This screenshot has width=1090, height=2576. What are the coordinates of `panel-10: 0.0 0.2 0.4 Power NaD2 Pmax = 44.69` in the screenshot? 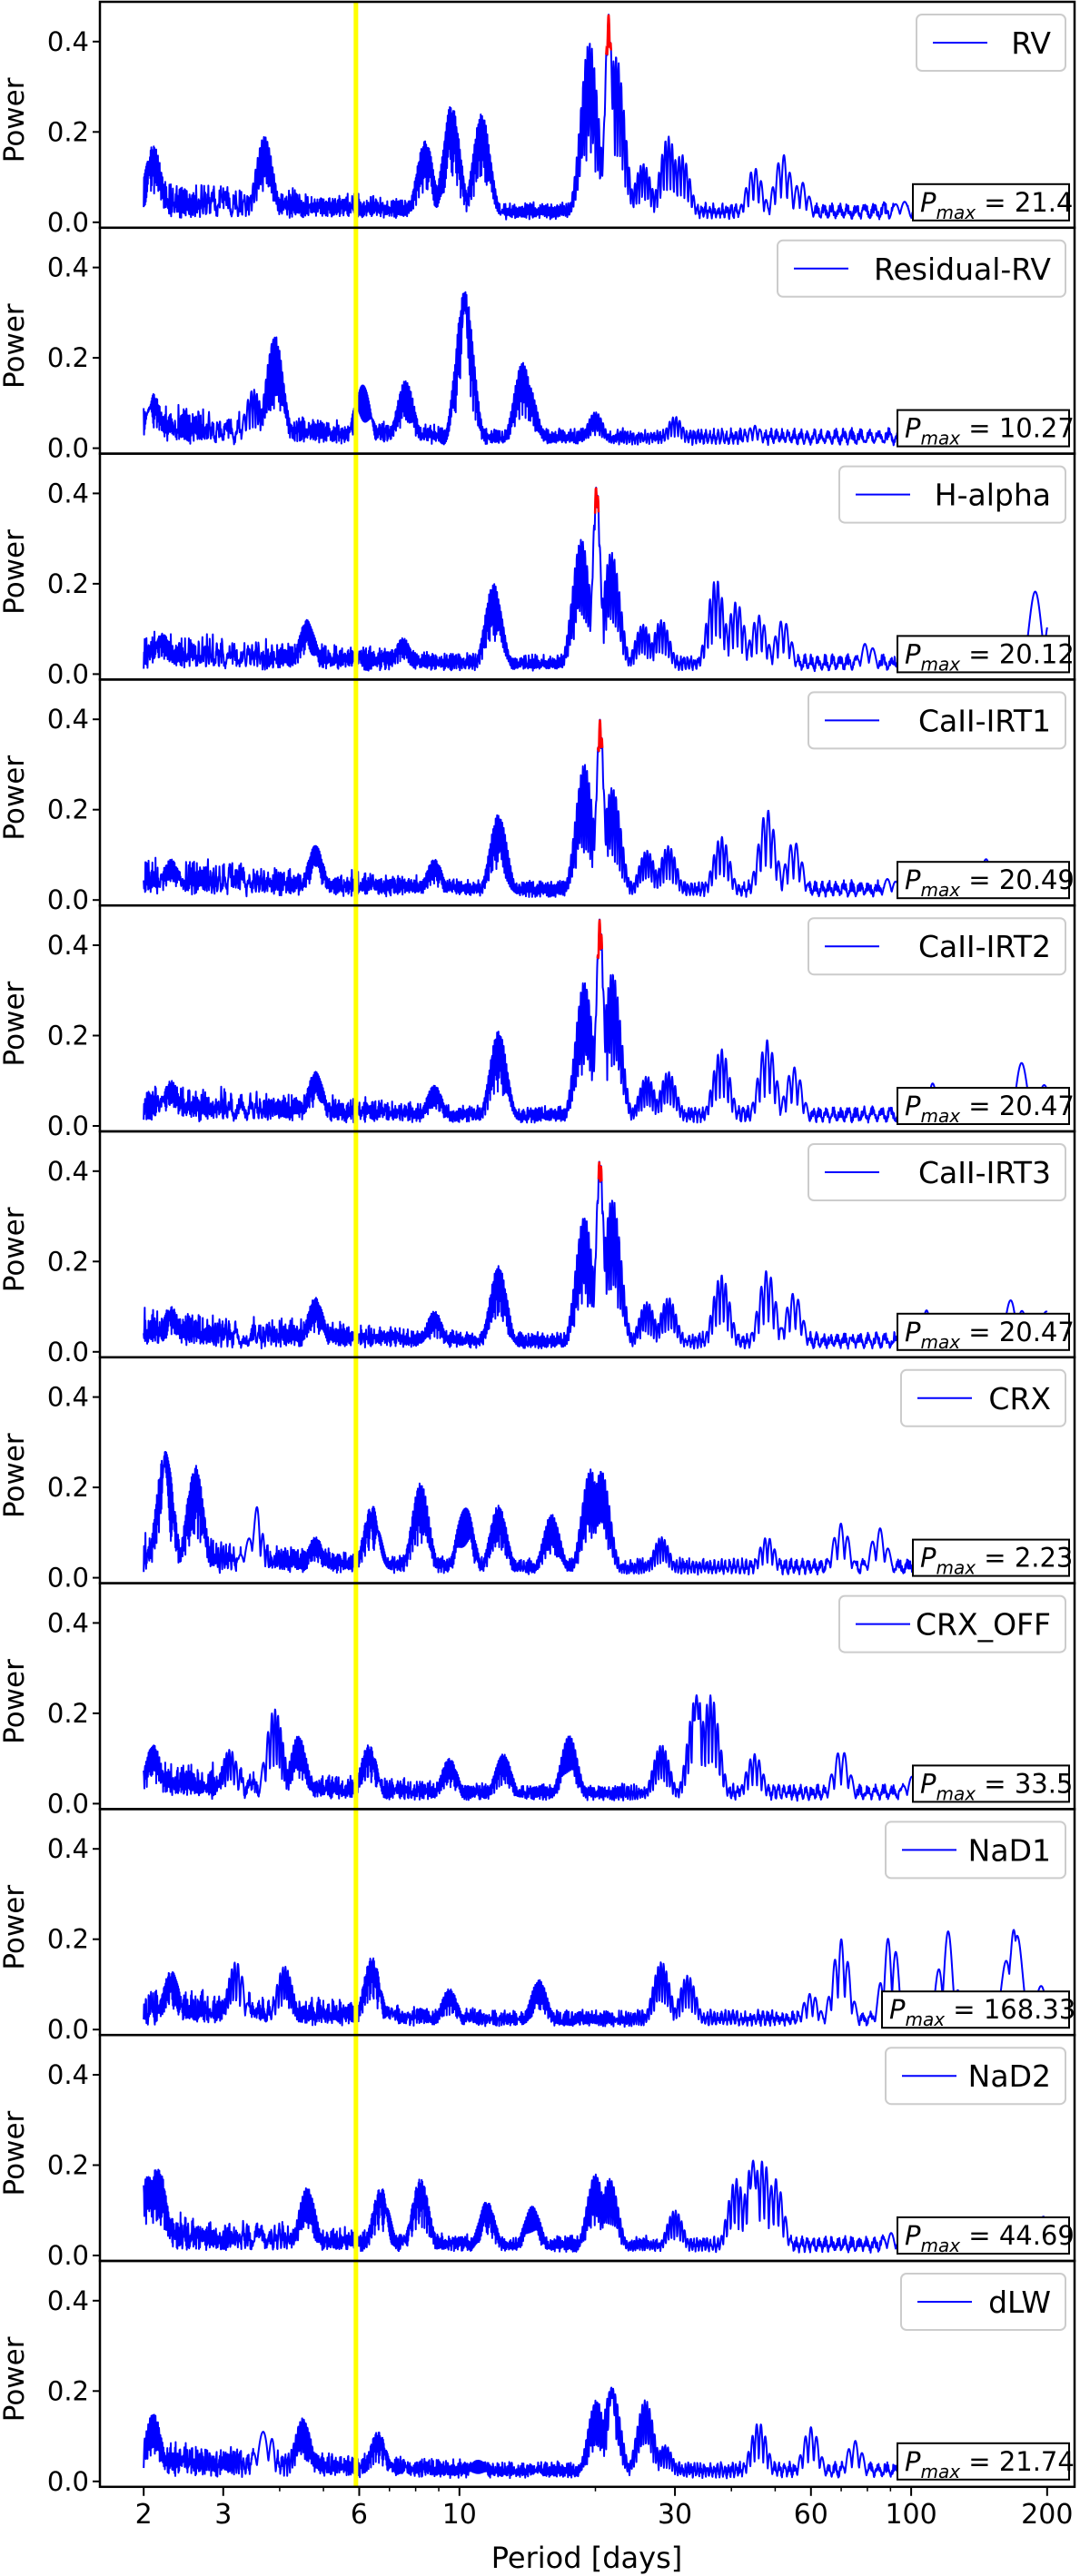 It's located at (537, 2159).